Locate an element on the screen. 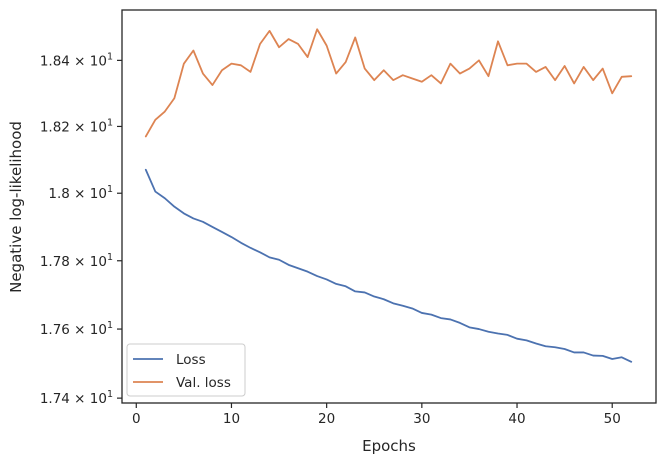 The height and width of the screenshot is (463, 666). y-tick-mantissa: 1.78 × 10 is located at coordinates (73, 262).